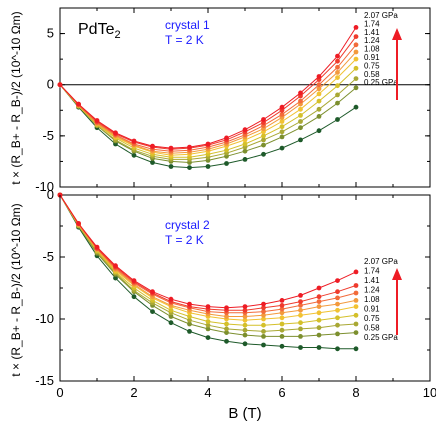 Image resolution: width=436 pixels, height=428 pixels. Describe the element at coordinates (429, 392) in the screenshot. I see `x-tick-label: 10` at that location.